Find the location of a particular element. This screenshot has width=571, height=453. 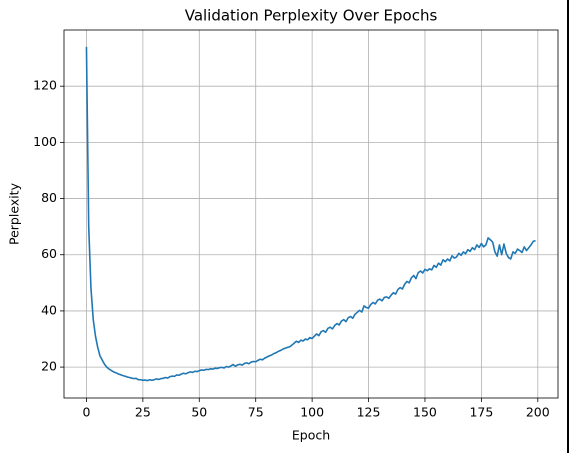

y-tick-label: 20 is located at coordinates (49, 366).